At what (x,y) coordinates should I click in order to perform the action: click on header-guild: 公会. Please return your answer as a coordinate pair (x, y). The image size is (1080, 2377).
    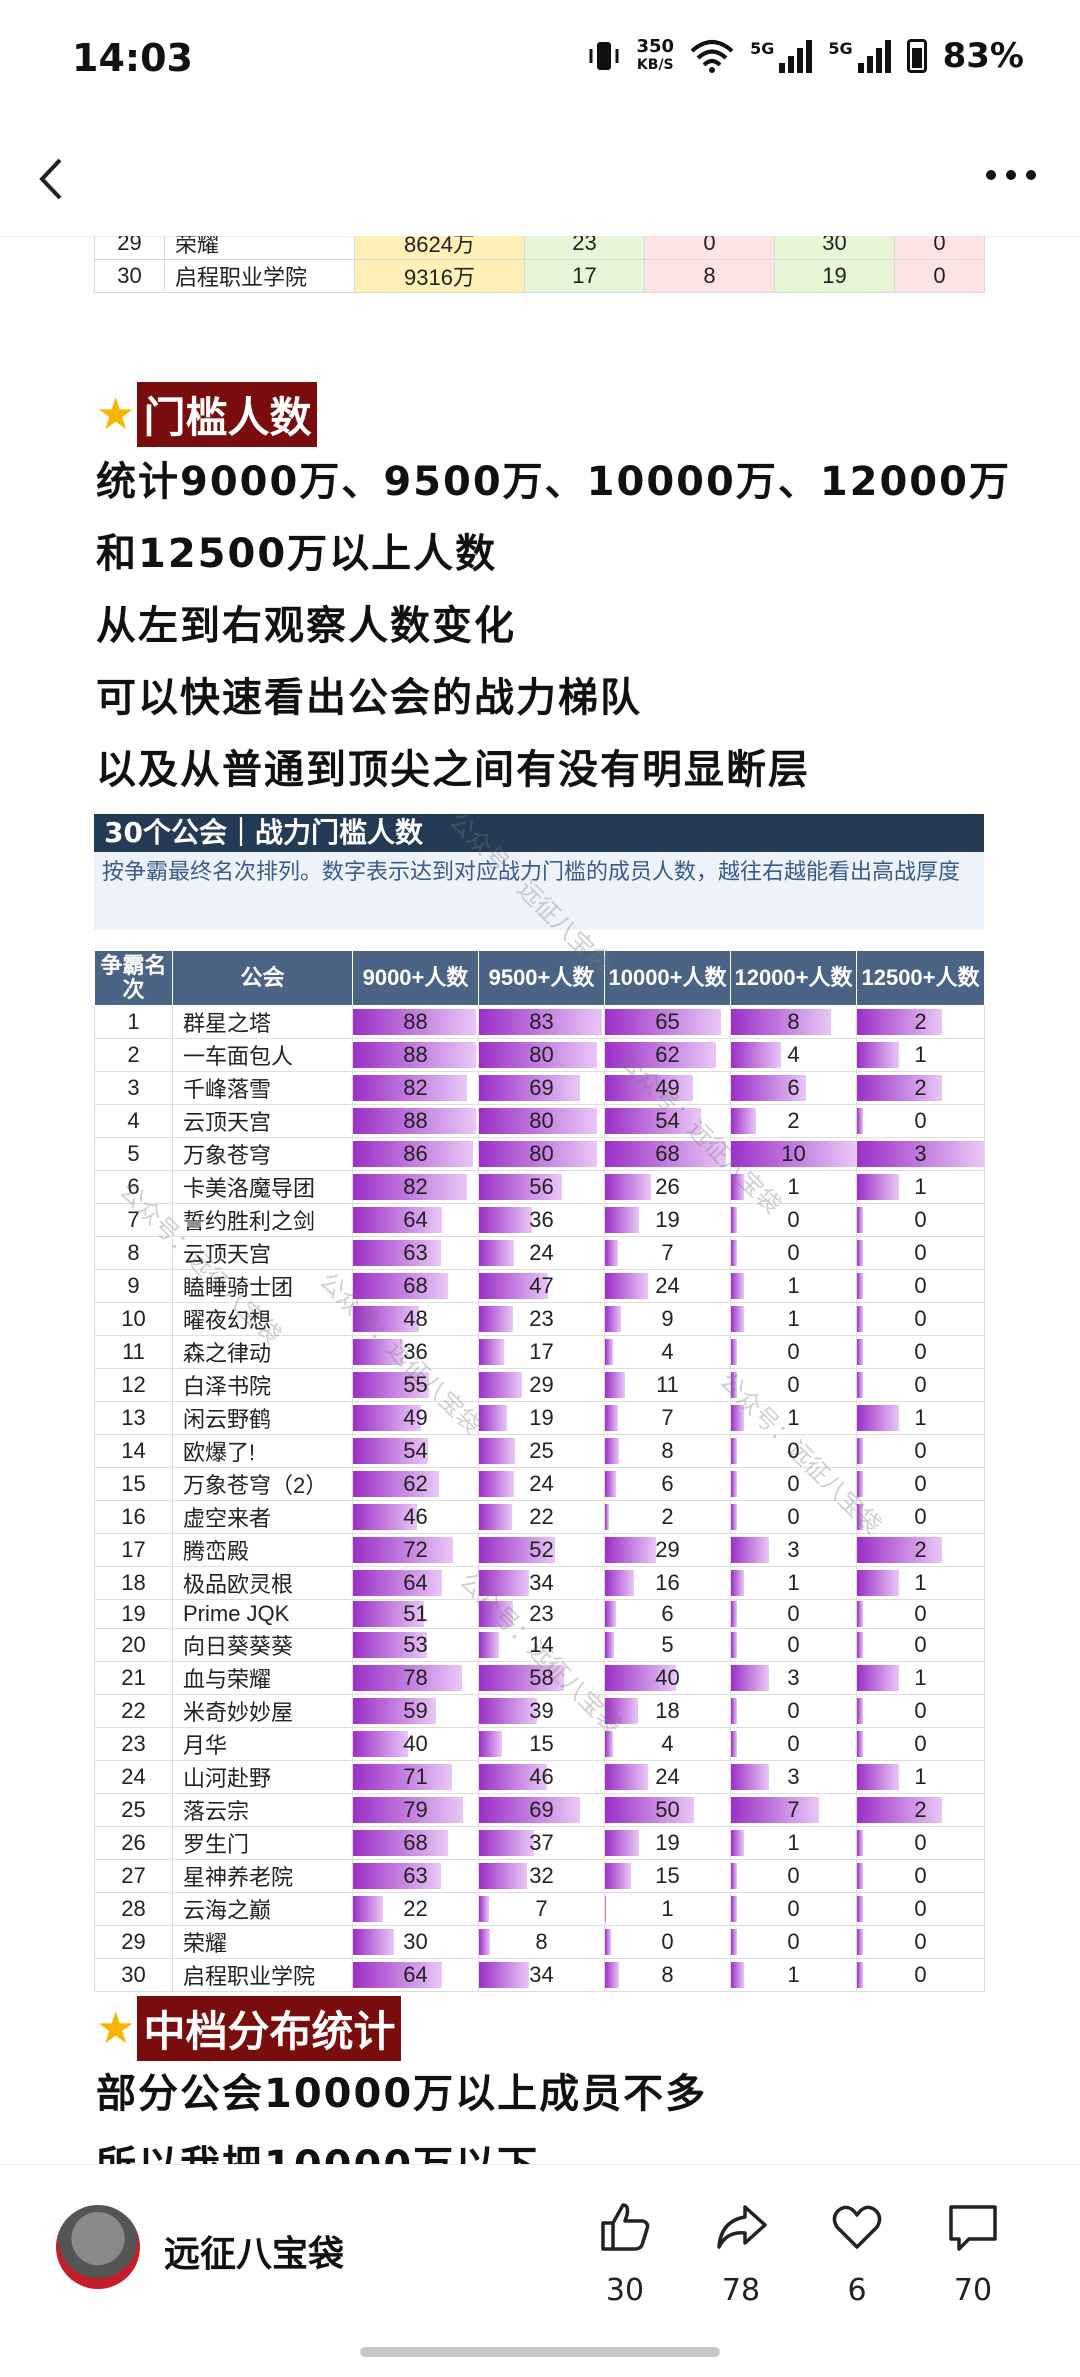
    Looking at the image, I should click on (262, 978).